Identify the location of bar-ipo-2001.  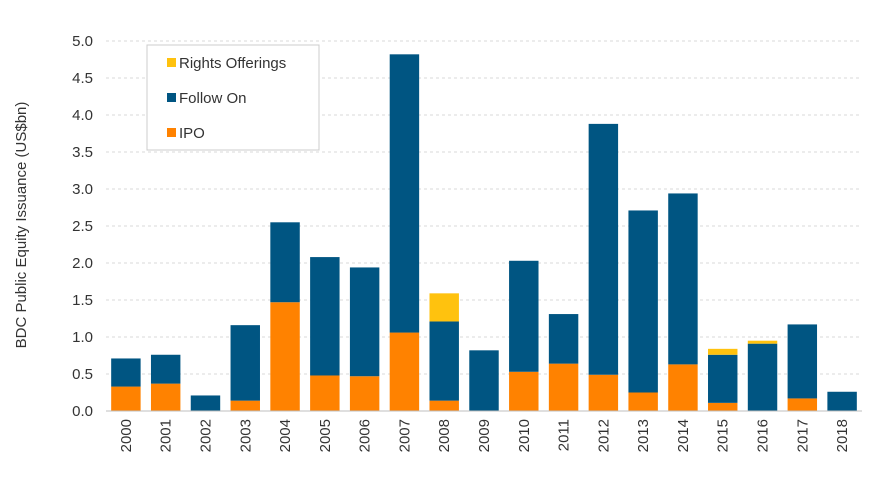
(165, 397).